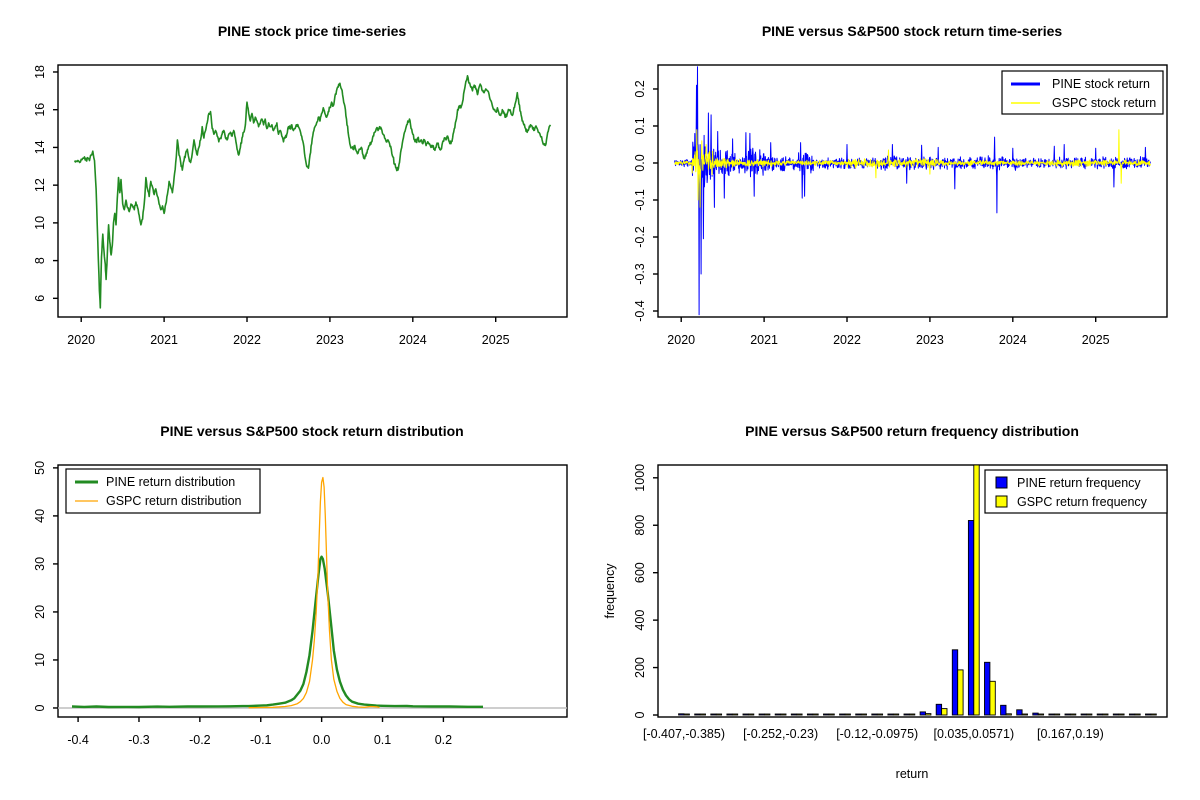 The image size is (1200, 800). What do you see at coordinates (640, 162) in the screenshot?
I see `y-tick-label: 0.0` at bounding box center [640, 162].